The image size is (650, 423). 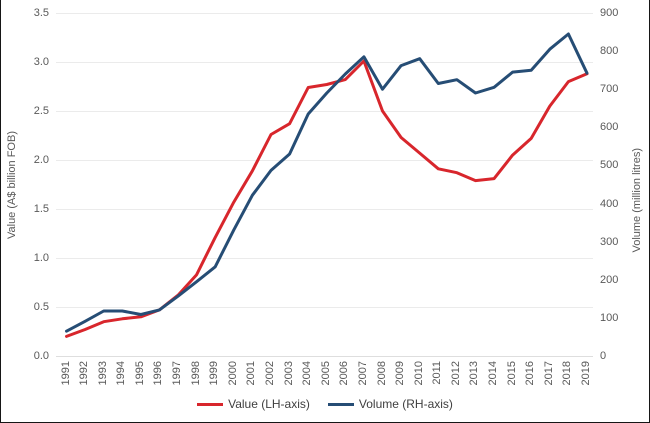 I want to click on legend-item-value: Value (LH-axis), so click(x=253, y=404).